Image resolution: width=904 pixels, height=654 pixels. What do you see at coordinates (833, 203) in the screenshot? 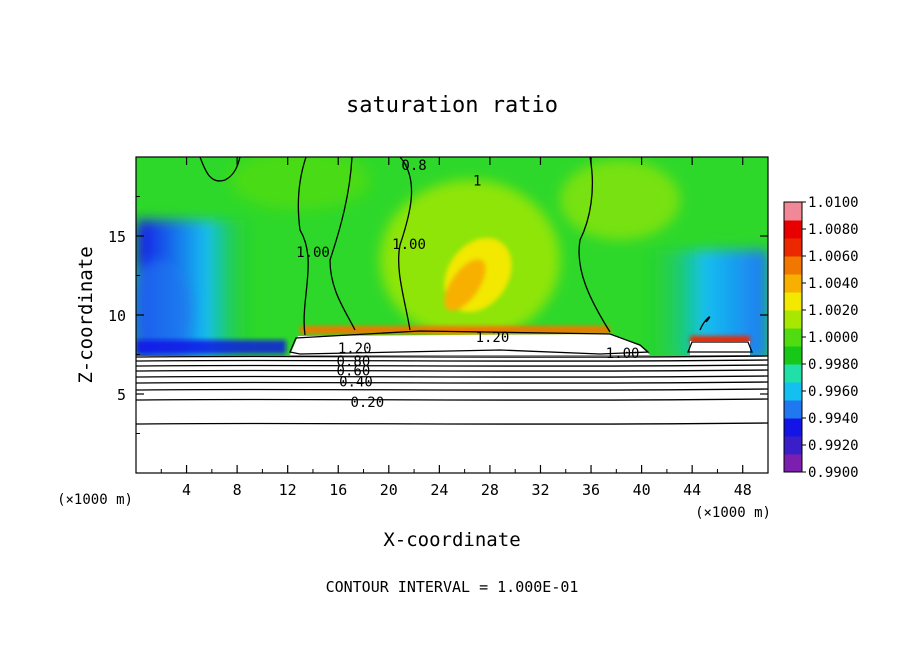
I see `colorbar-tick-label: 1.0100` at bounding box center [833, 203].